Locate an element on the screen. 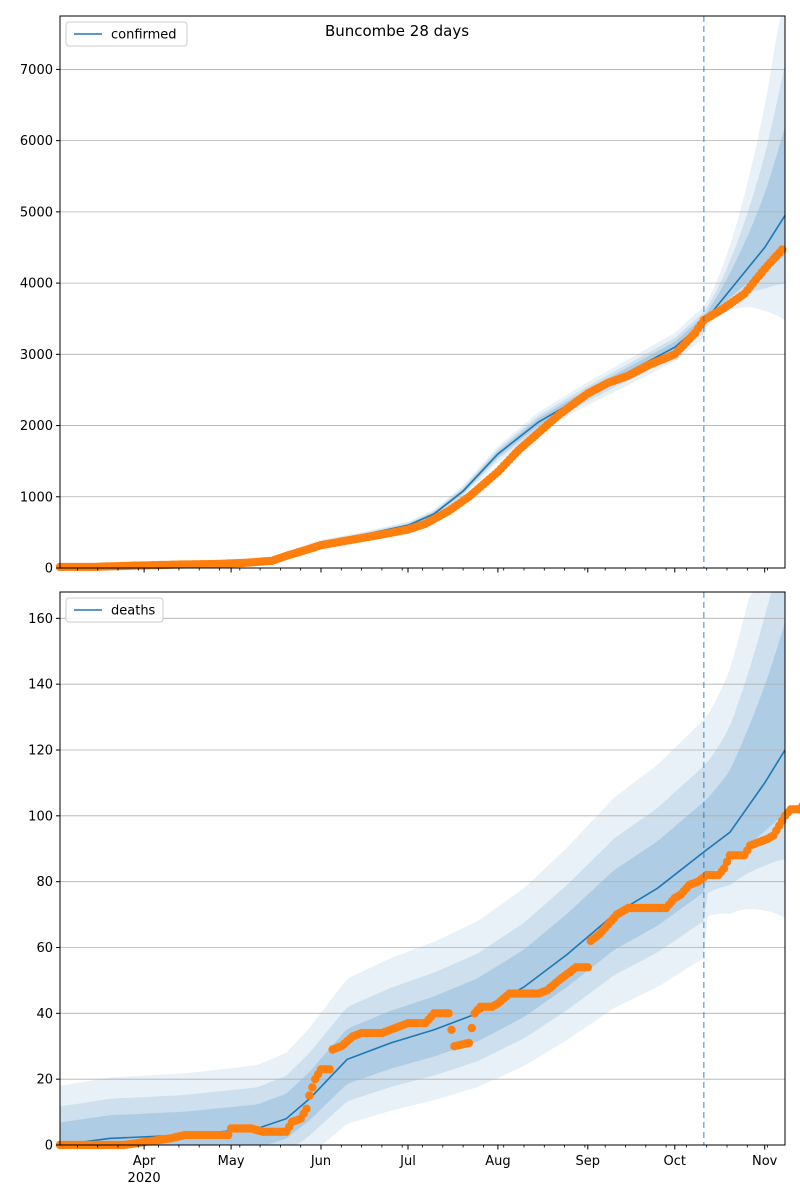  confirmed-x-ticks is located at coordinates (422, 570).